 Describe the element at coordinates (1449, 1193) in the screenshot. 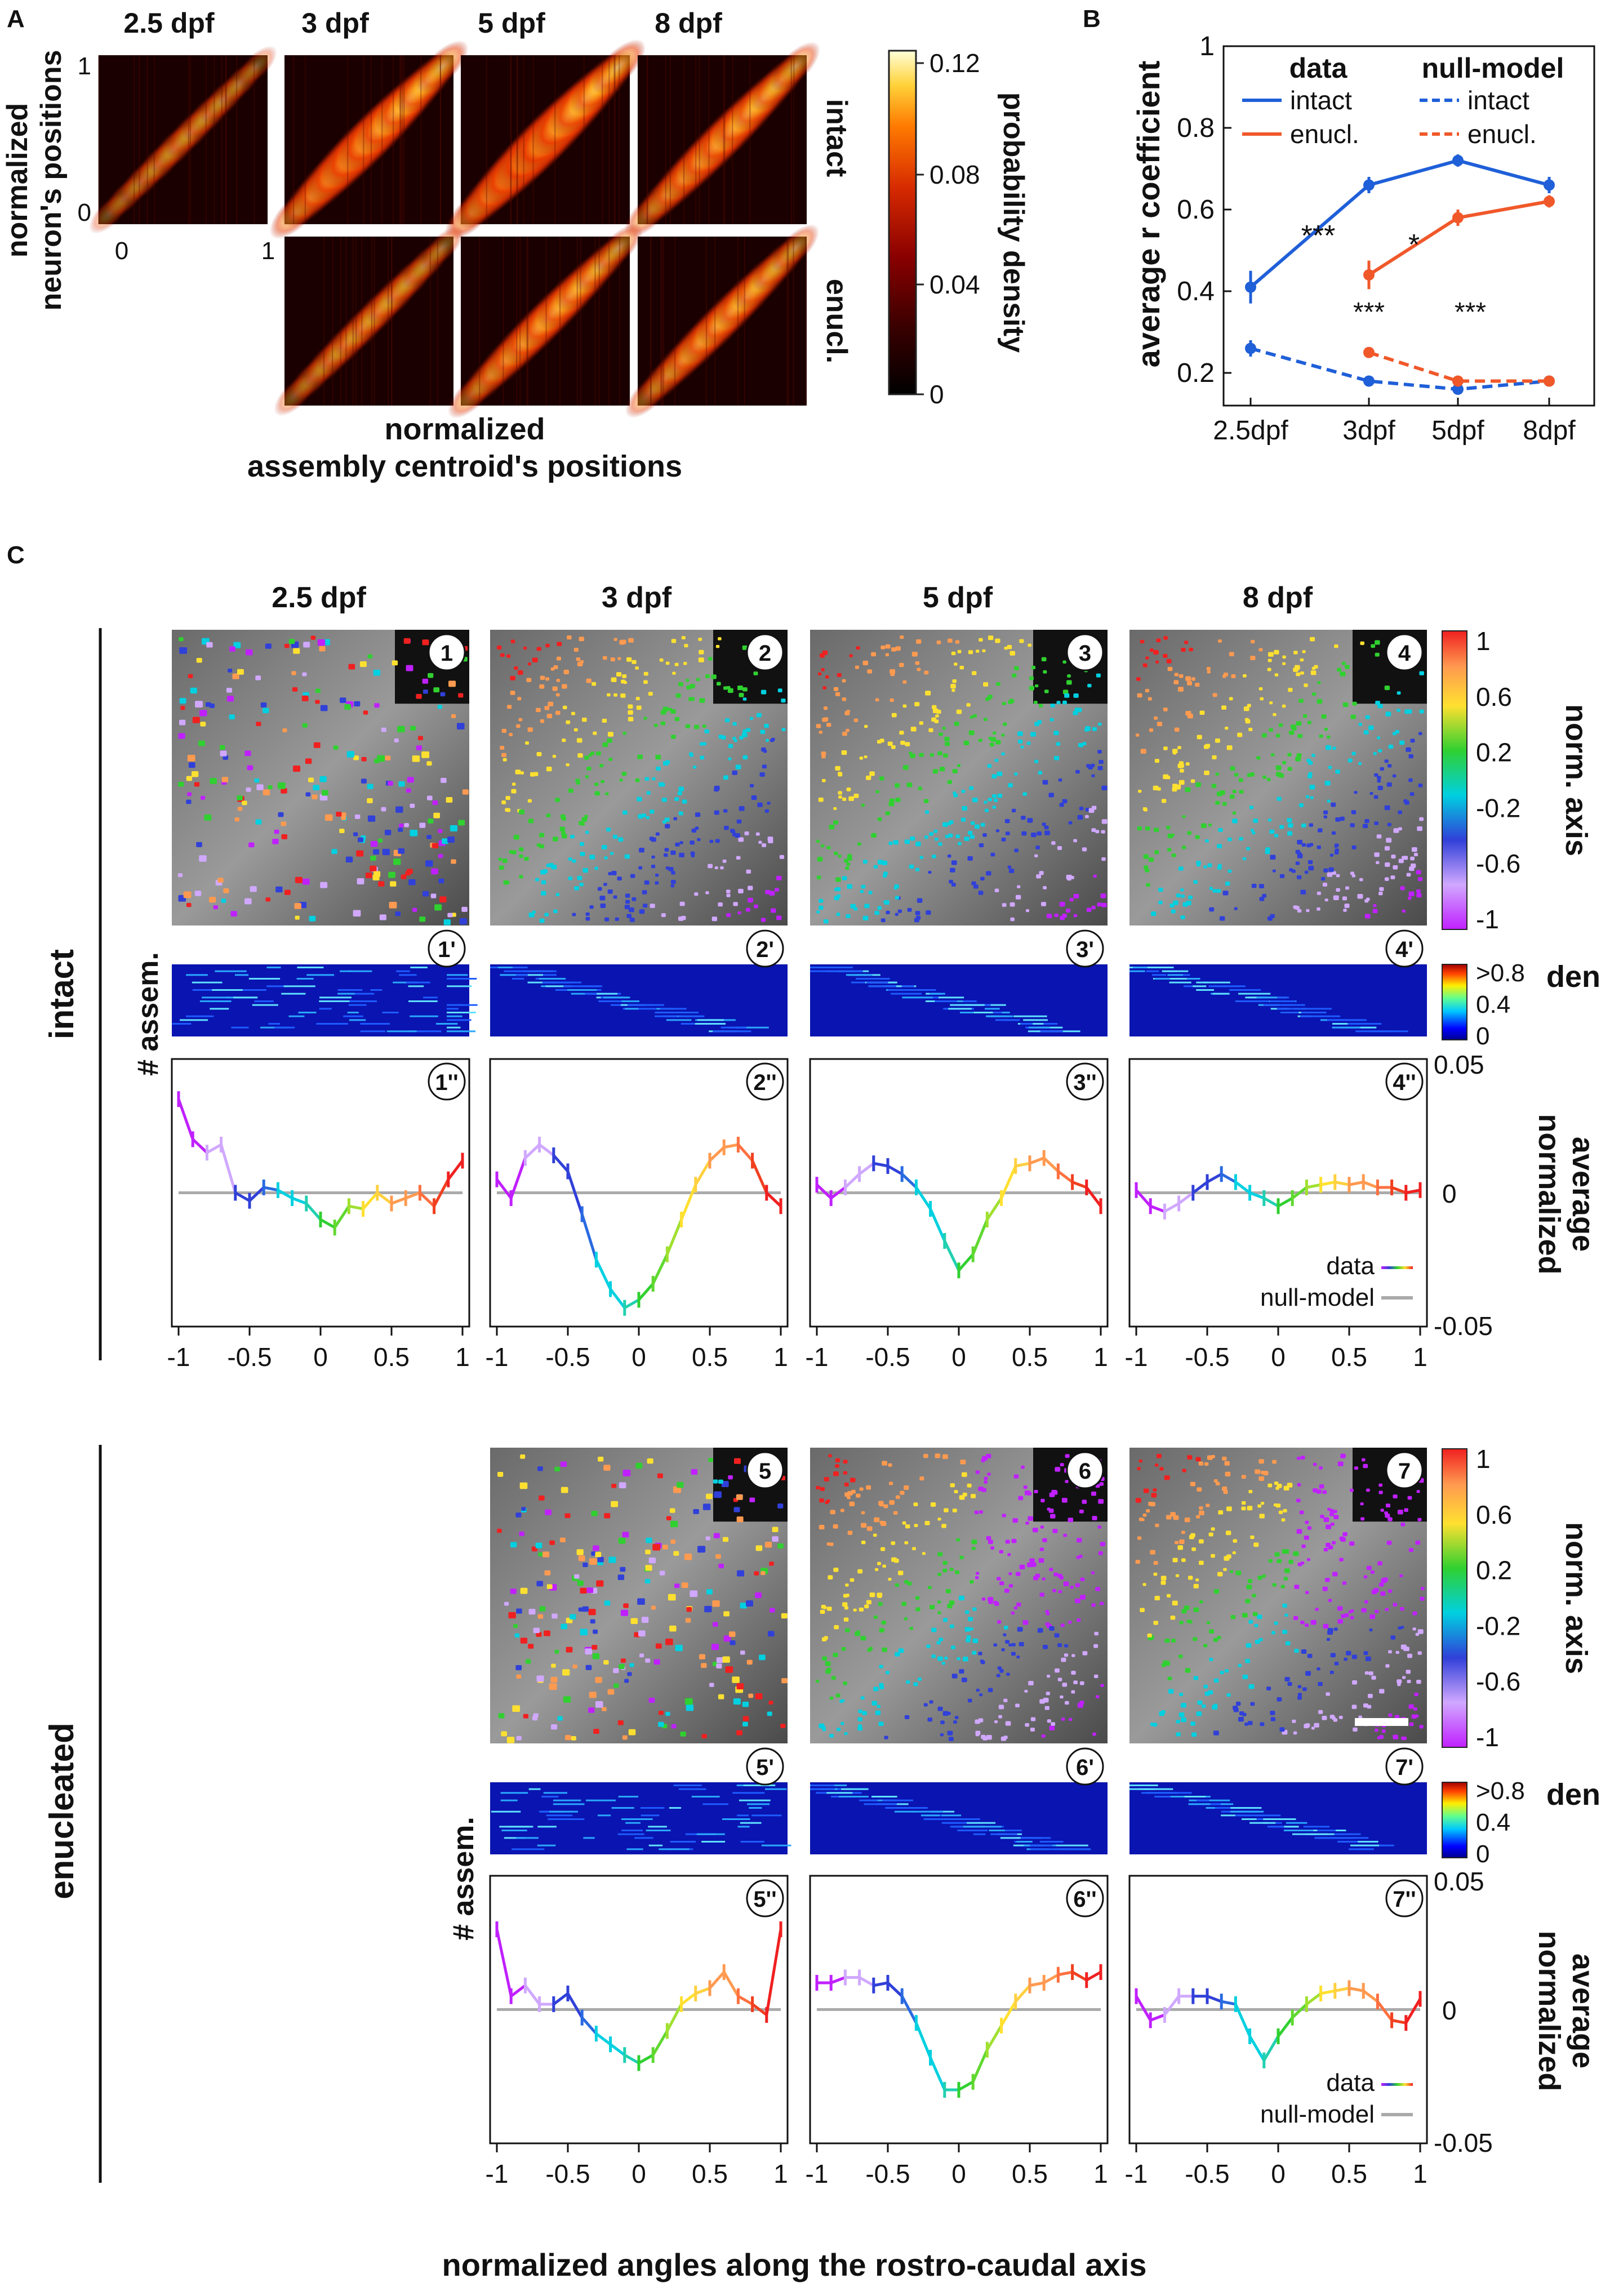

I see `norm-avg-tick: 0` at that location.